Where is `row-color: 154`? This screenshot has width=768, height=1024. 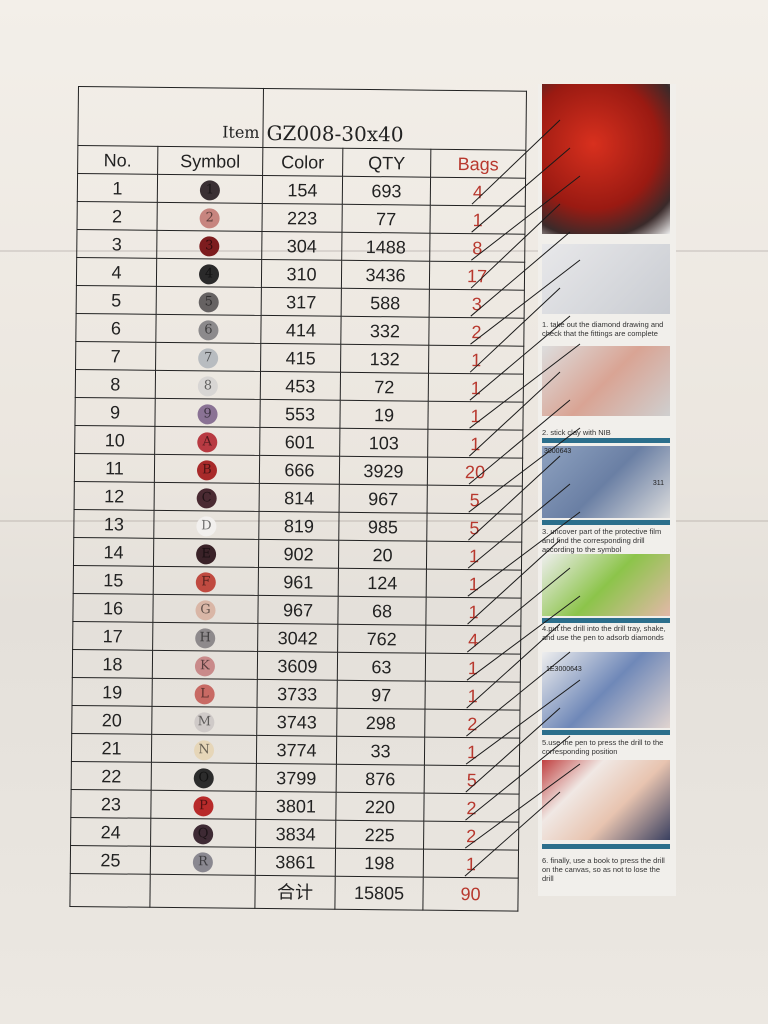
row-color: 154 is located at coordinates (302, 190).